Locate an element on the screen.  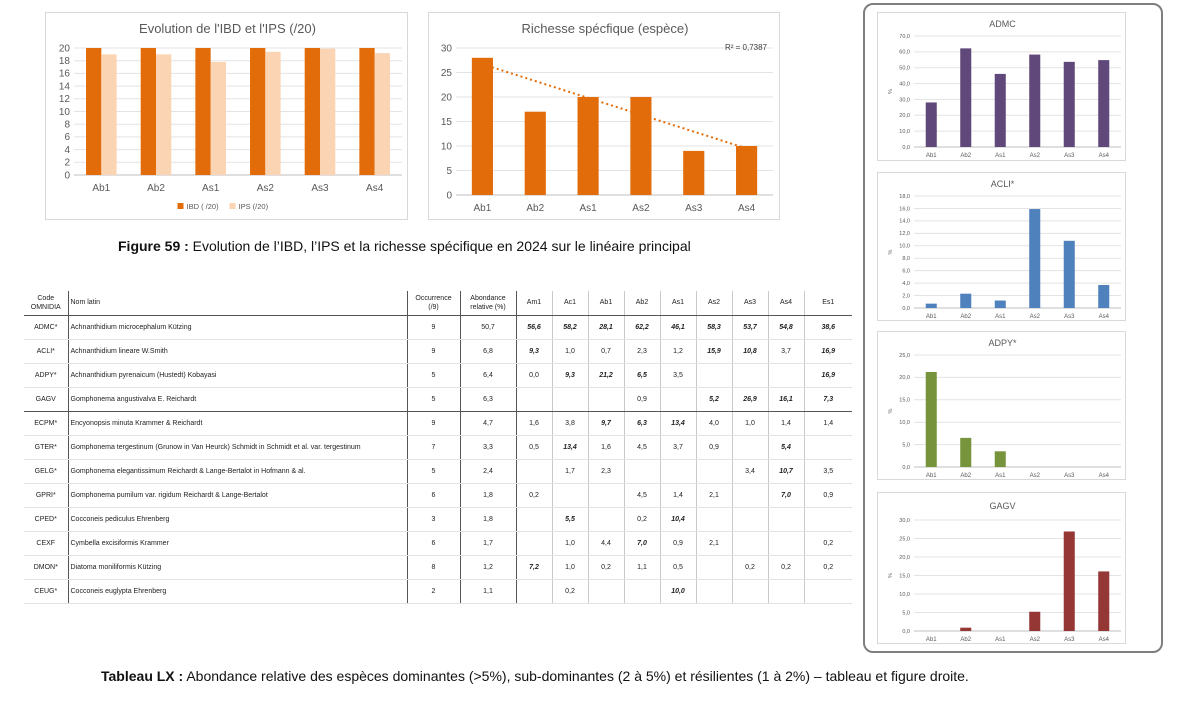
cell-latin: Gomphonema angustivalva E. Reichardt is located at coordinates (238, 399).